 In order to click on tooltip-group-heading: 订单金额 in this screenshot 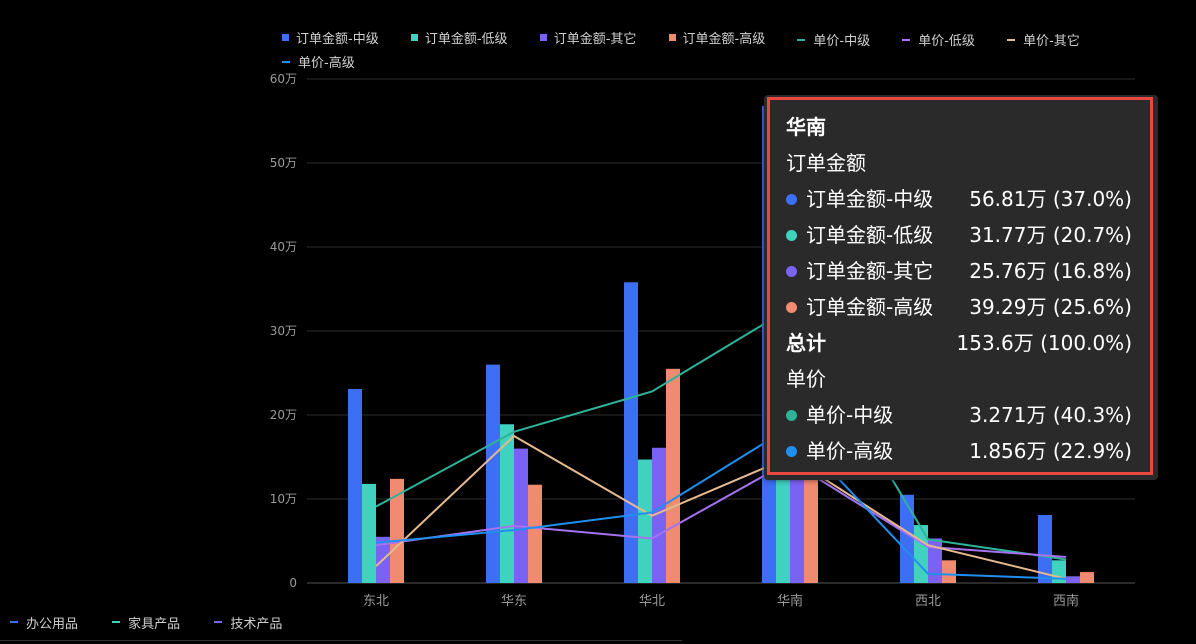, I will do `click(826, 163)`.